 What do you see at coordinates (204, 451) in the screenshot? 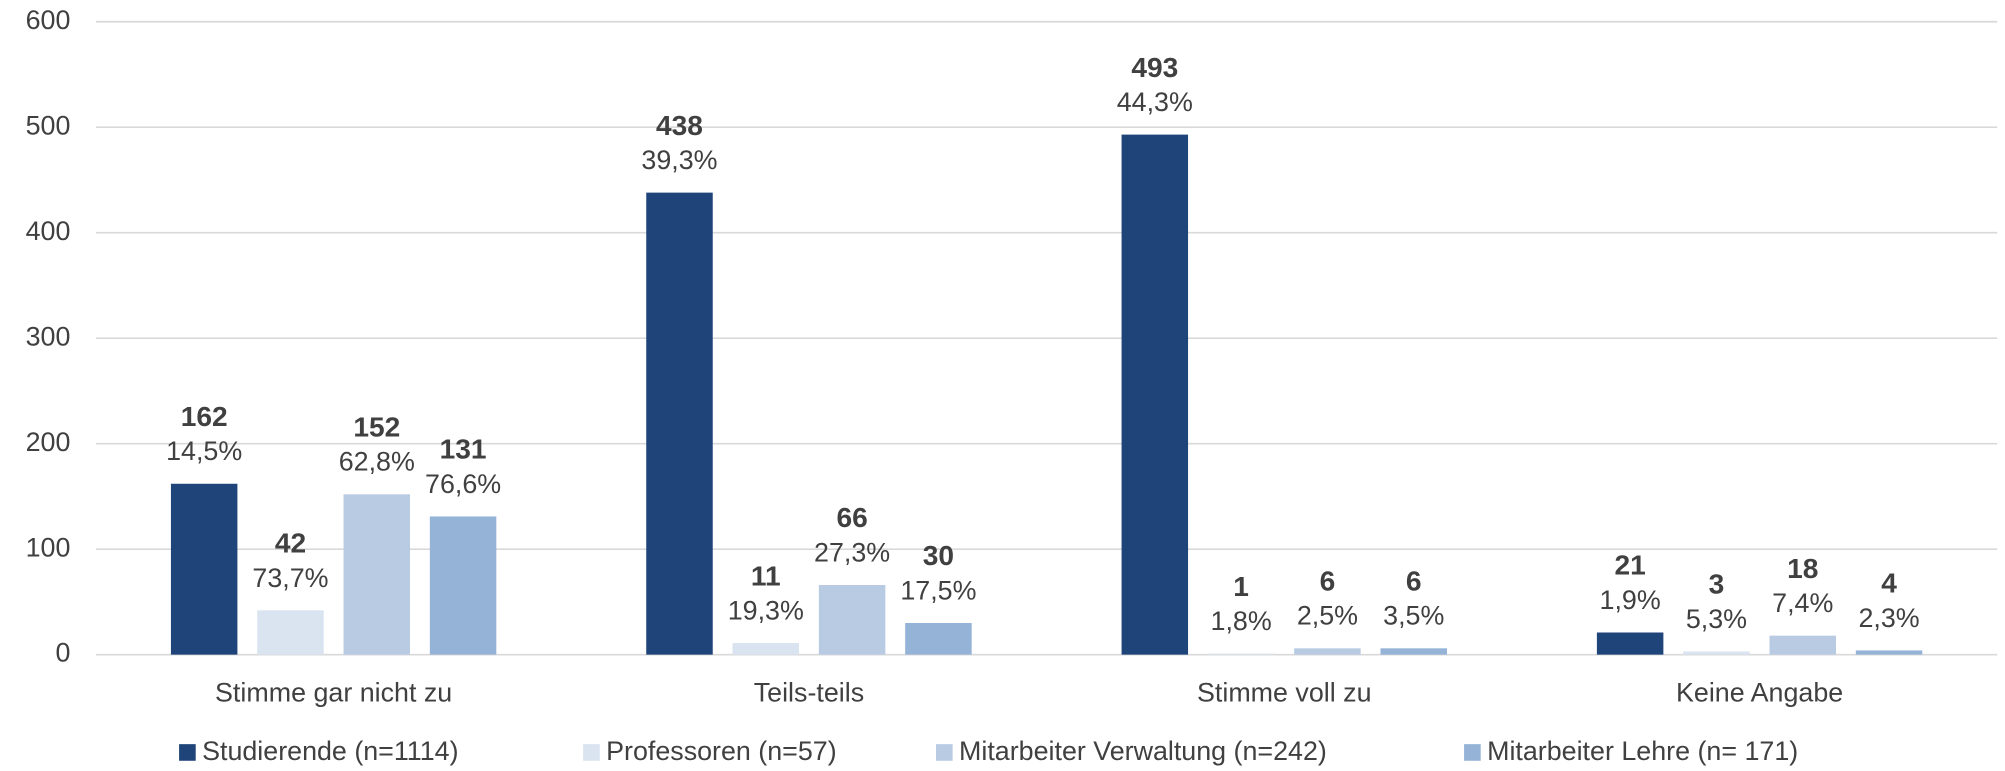
I see `share-label: 14,5%` at bounding box center [204, 451].